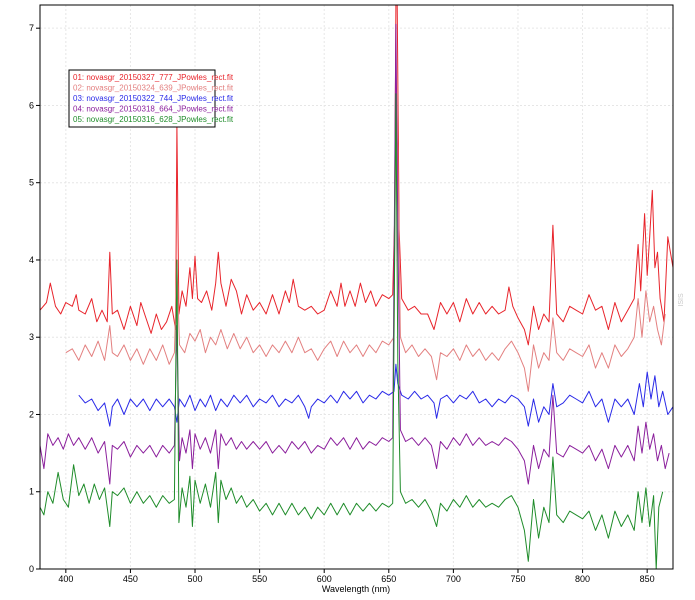  What do you see at coordinates (31, 414) in the screenshot?
I see `y-tick-label: 2` at bounding box center [31, 414].